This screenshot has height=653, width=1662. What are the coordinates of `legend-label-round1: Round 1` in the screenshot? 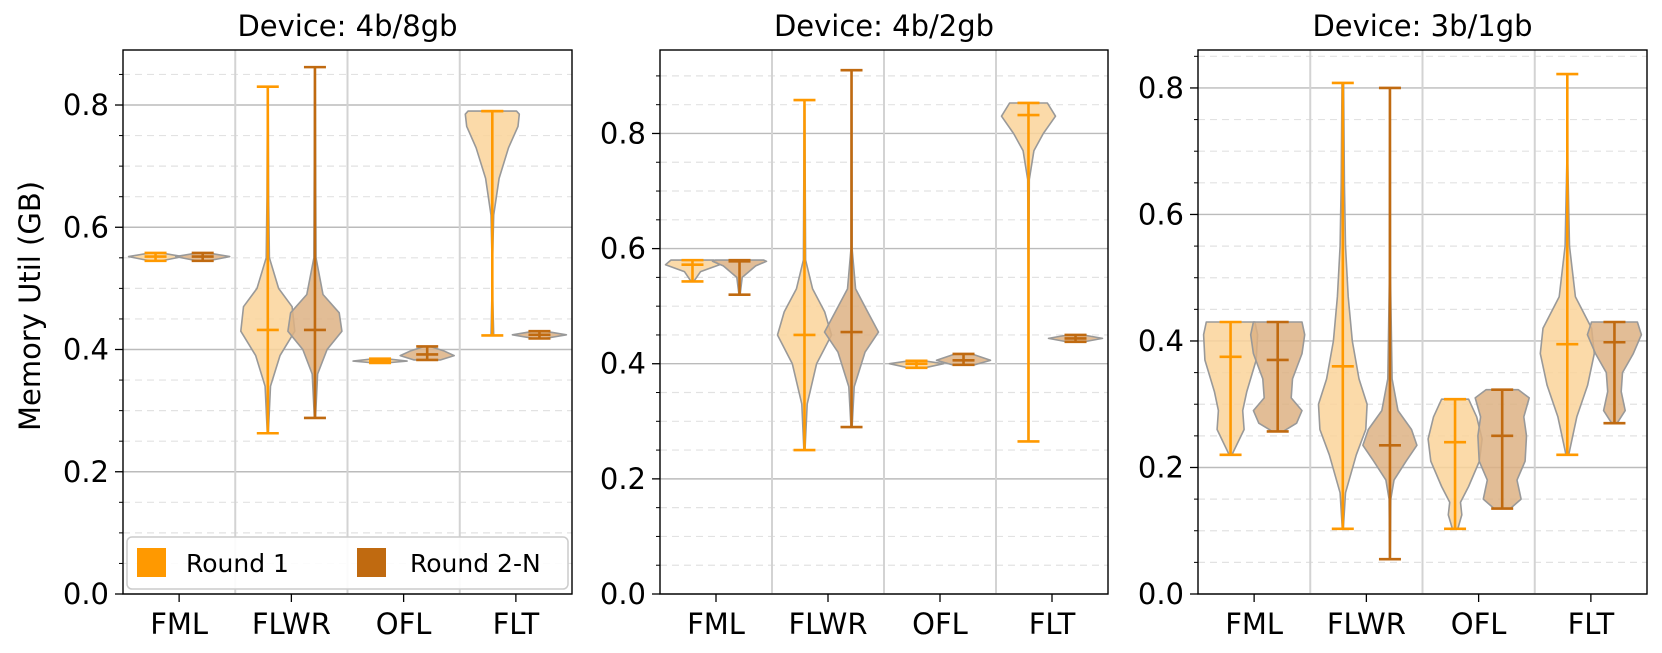 It's located at (237, 563).